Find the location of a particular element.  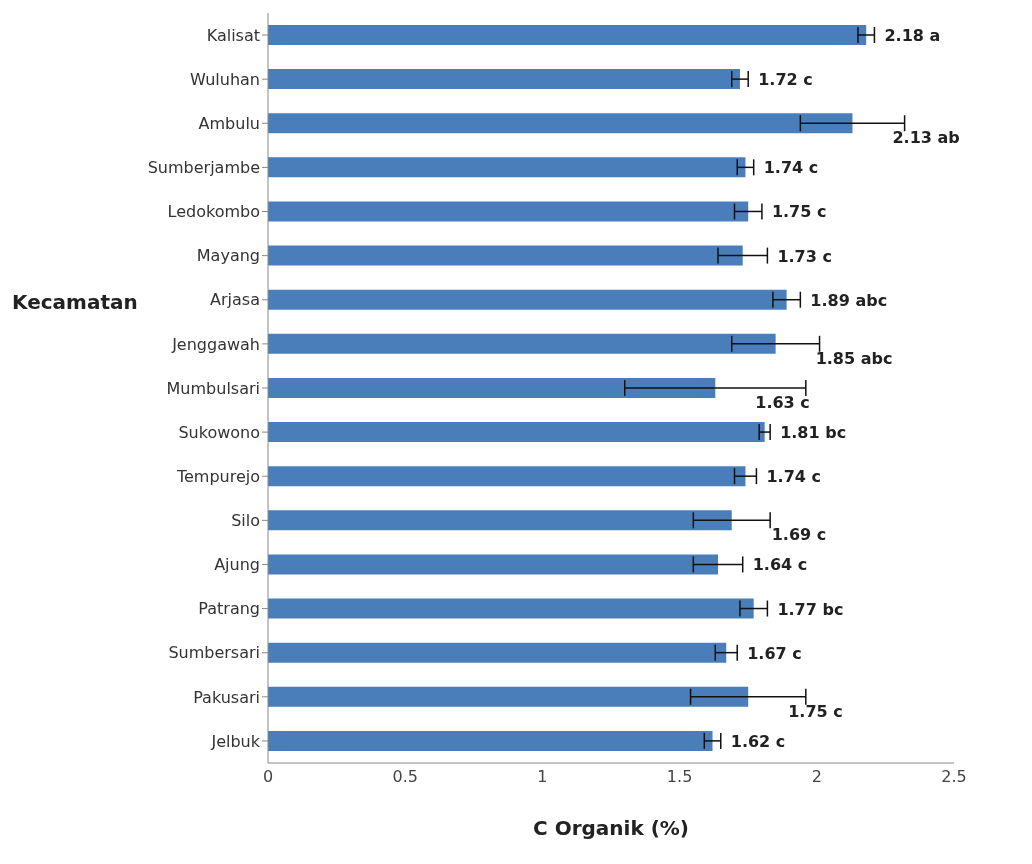

x-axis-title: C Organik (%) is located at coordinates (611, 828).